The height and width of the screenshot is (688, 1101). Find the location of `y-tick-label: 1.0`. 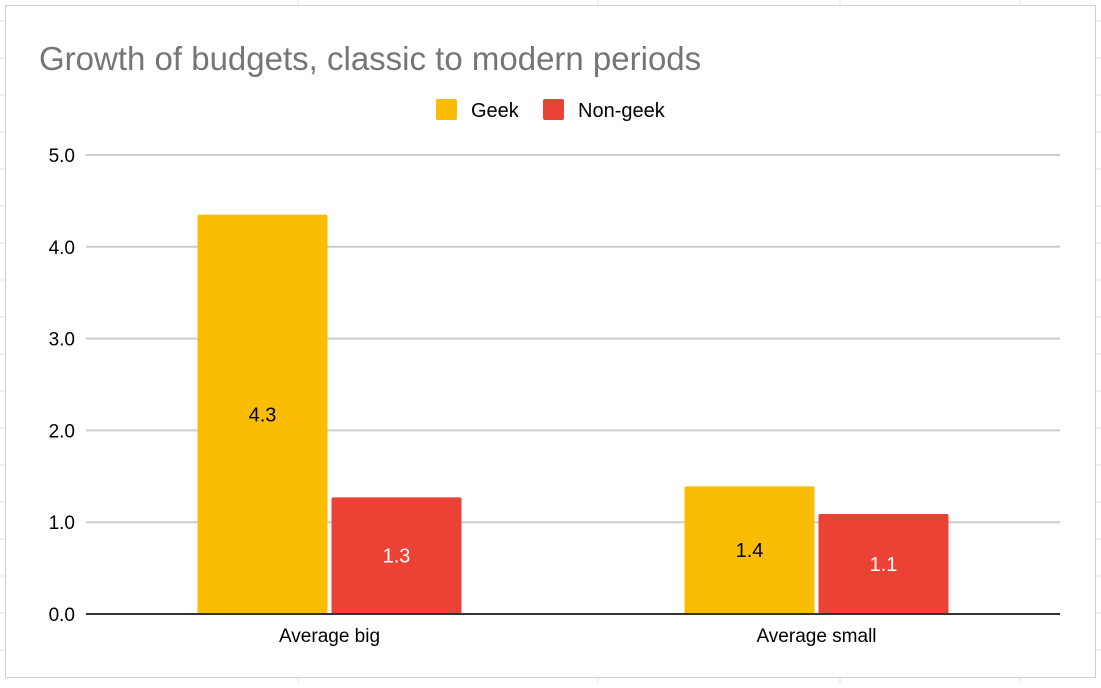

y-tick-label: 1.0 is located at coordinates (62, 523).